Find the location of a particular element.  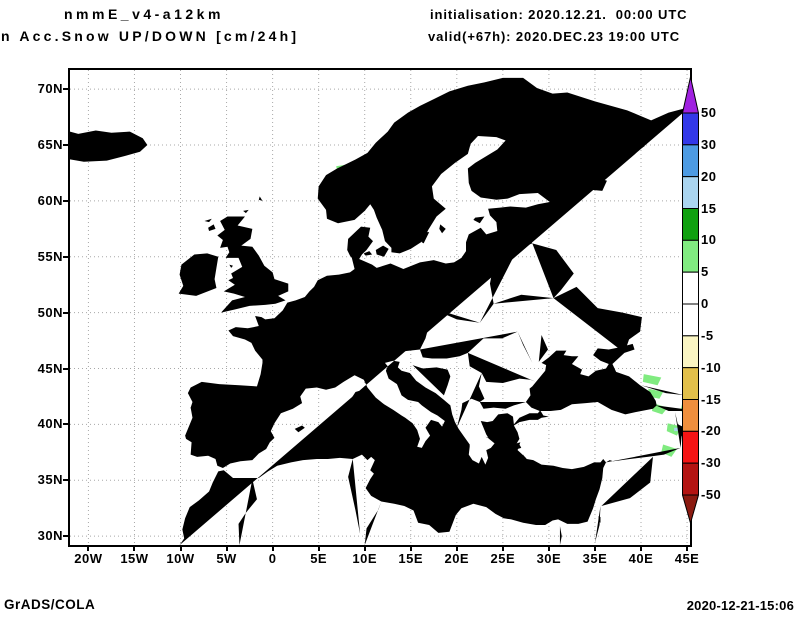

colorbar-tick-label: 20 is located at coordinates (709, 176).